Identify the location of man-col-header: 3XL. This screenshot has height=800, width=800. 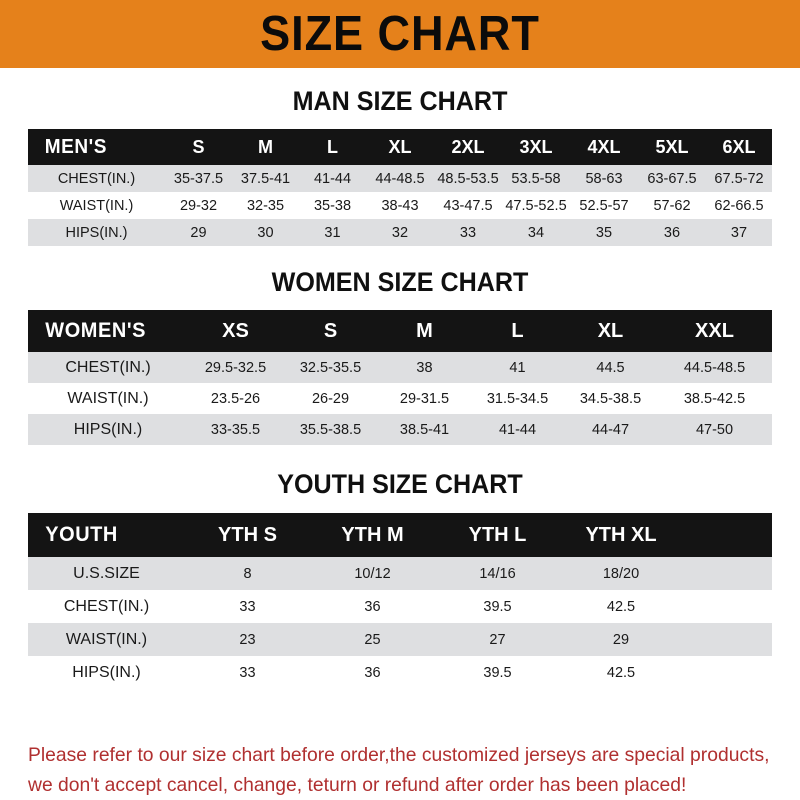
(536, 146).